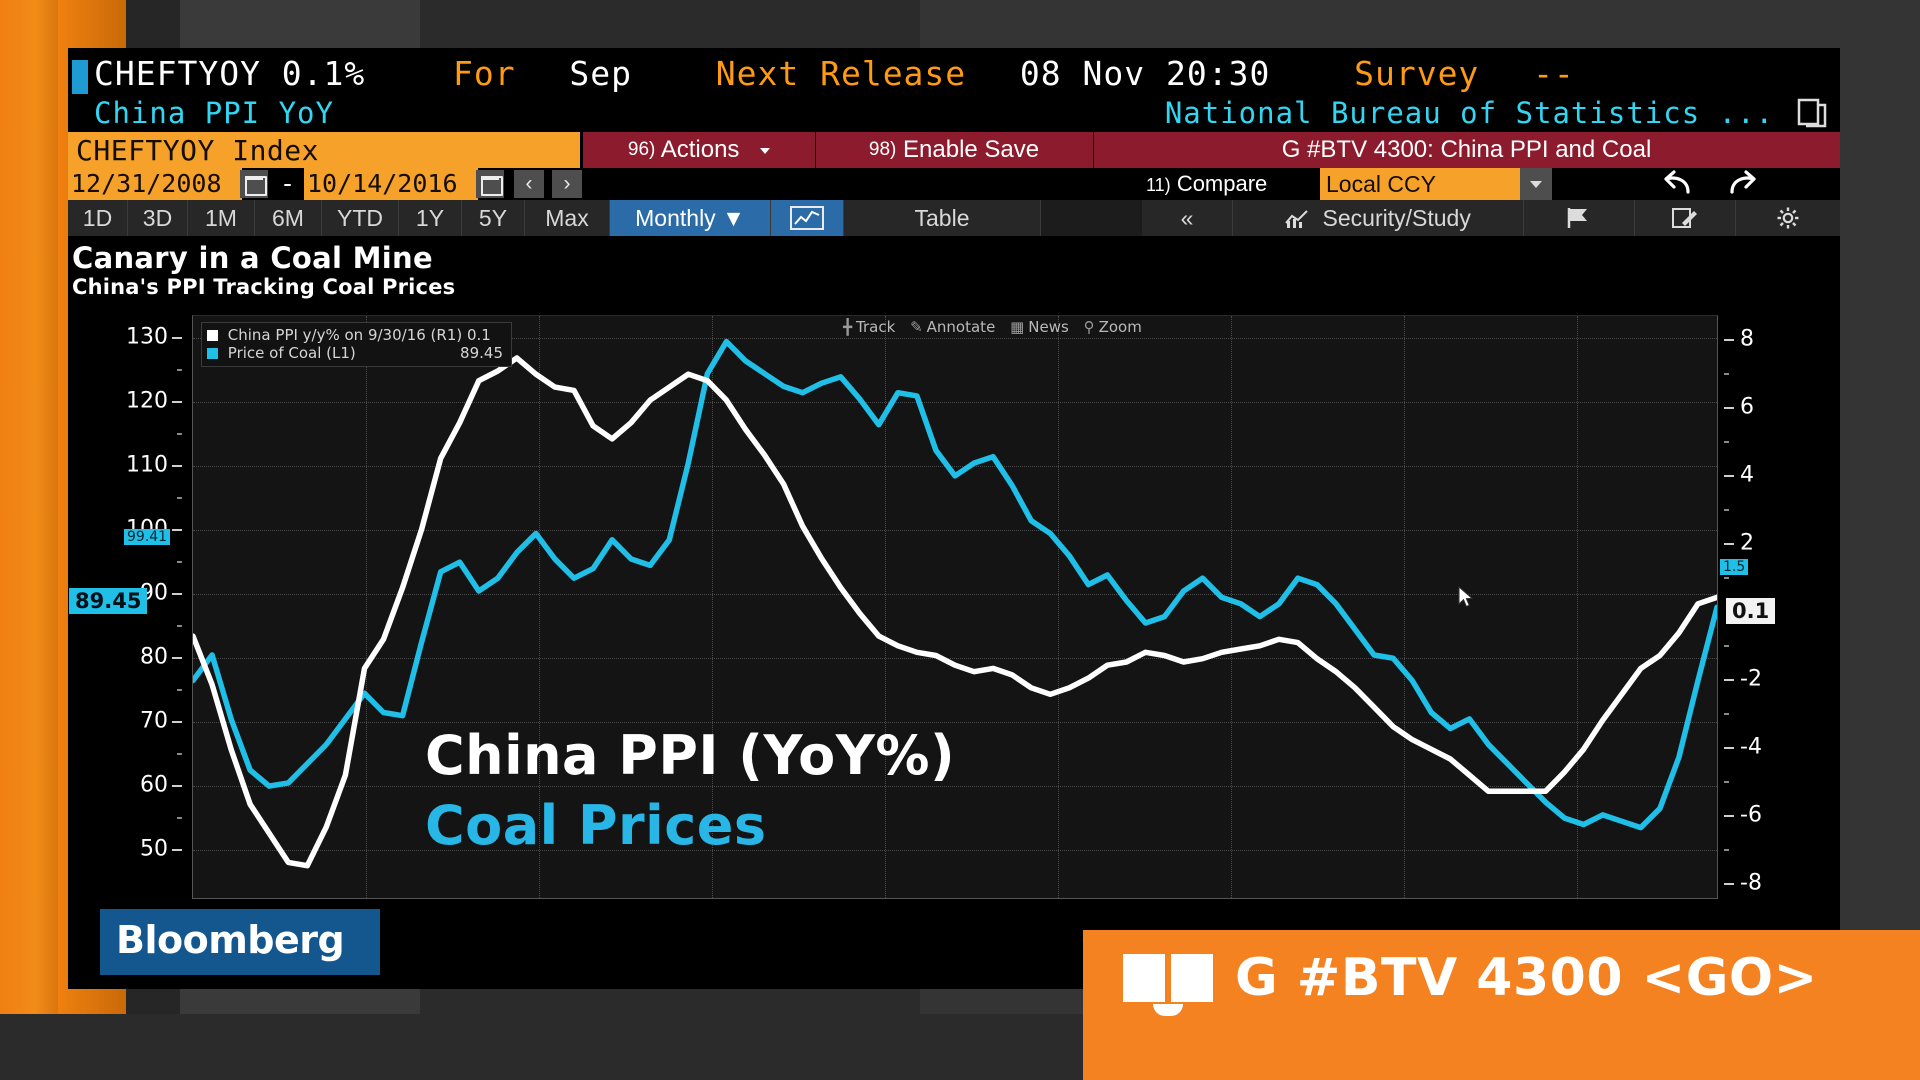 The width and height of the screenshot is (1920, 1080). I want to click on annotate-label: Annotate, so click(961, 327).